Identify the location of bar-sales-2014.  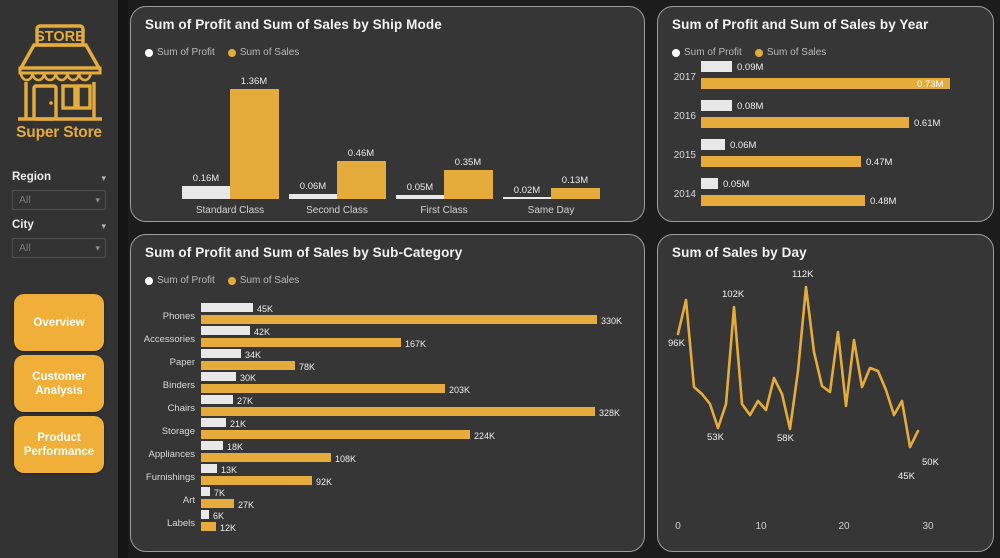
(783, 200).